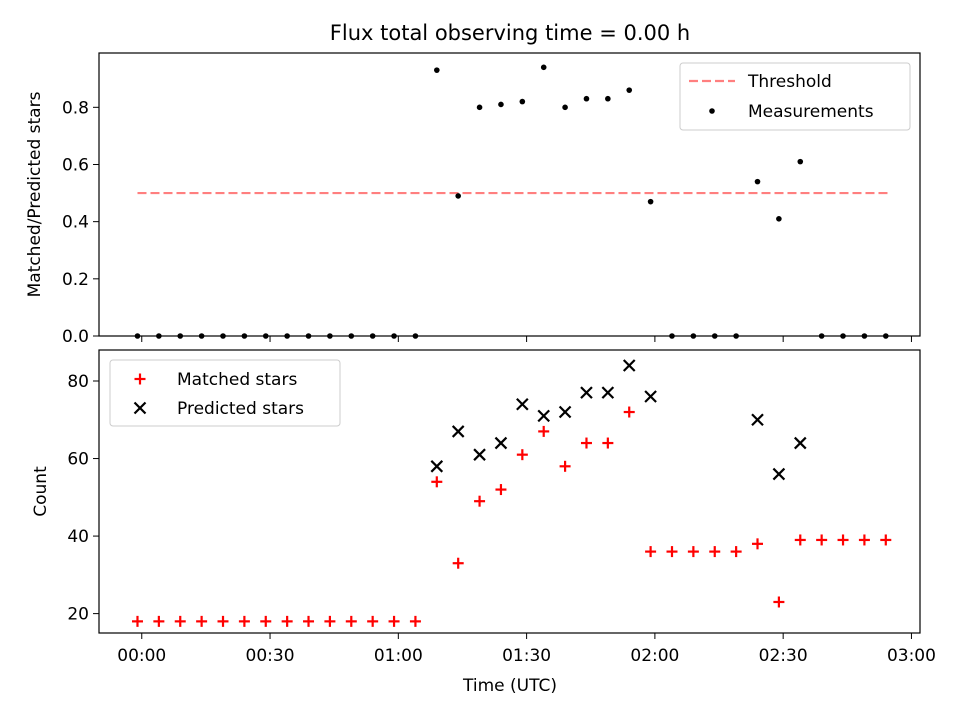  What do you see at coordinates (510, 33) in the screenshot?
I see `chart-title: Flux total observing time = 0.00 h` at bounding box center [510, 33].